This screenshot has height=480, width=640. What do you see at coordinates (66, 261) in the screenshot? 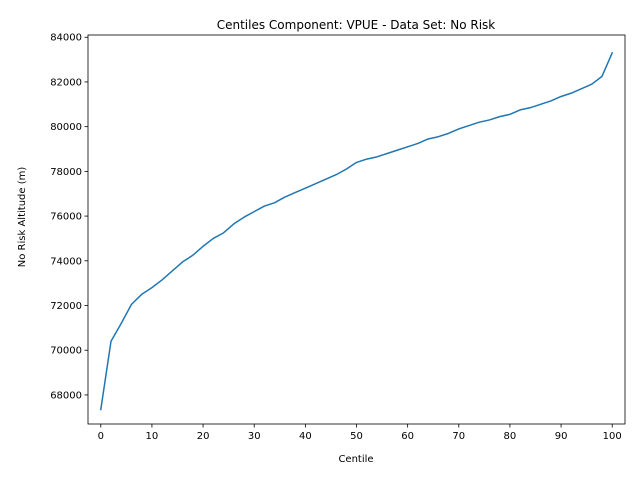
I see `y-tick-label: 74000` at bounding box center [66, 261].